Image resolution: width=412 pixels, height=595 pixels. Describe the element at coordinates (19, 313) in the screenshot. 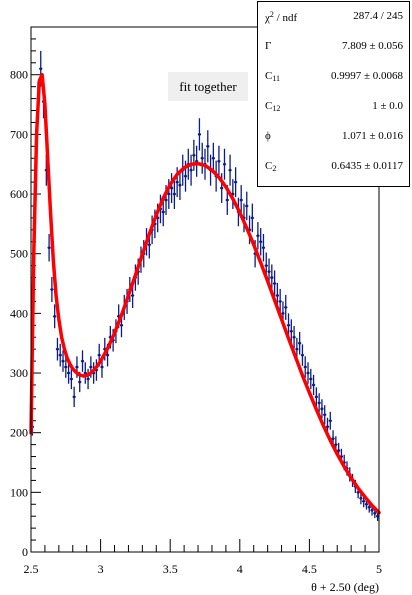

I see `y-tick-label: 400` at that location.